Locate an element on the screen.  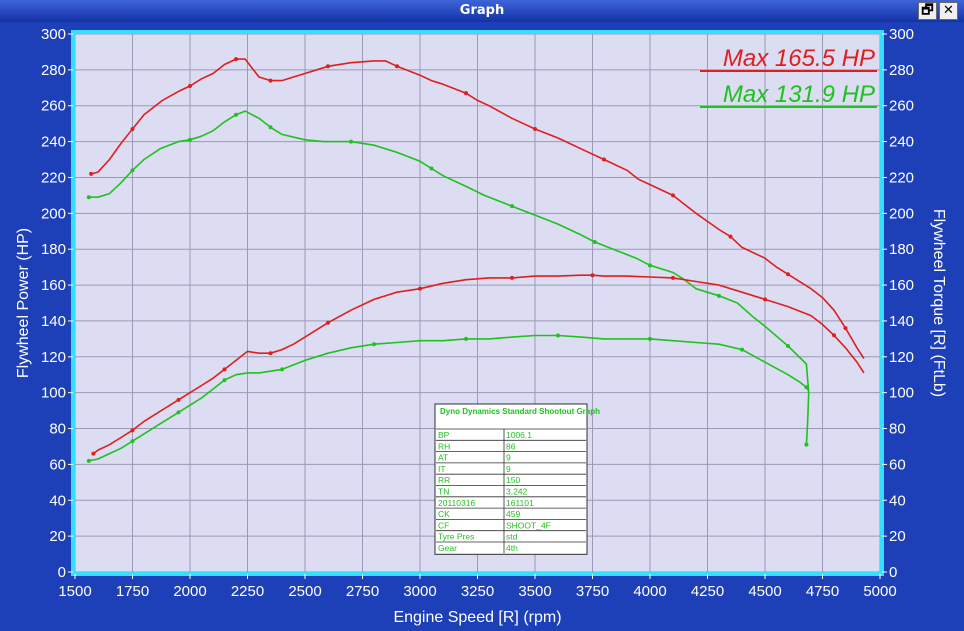
y2-tick-label: 260 is located at coordinates (901, 106).